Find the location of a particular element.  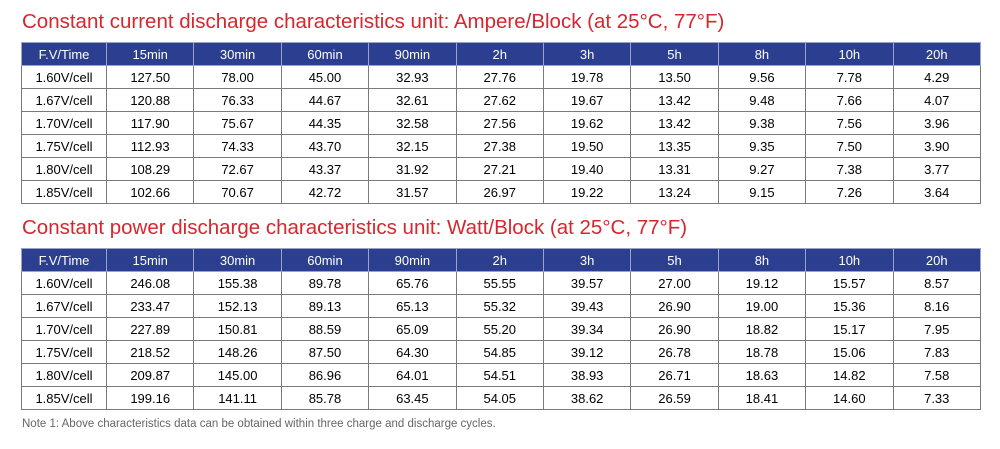

value-cell: 55.55 is located at coordinates (499, 283).